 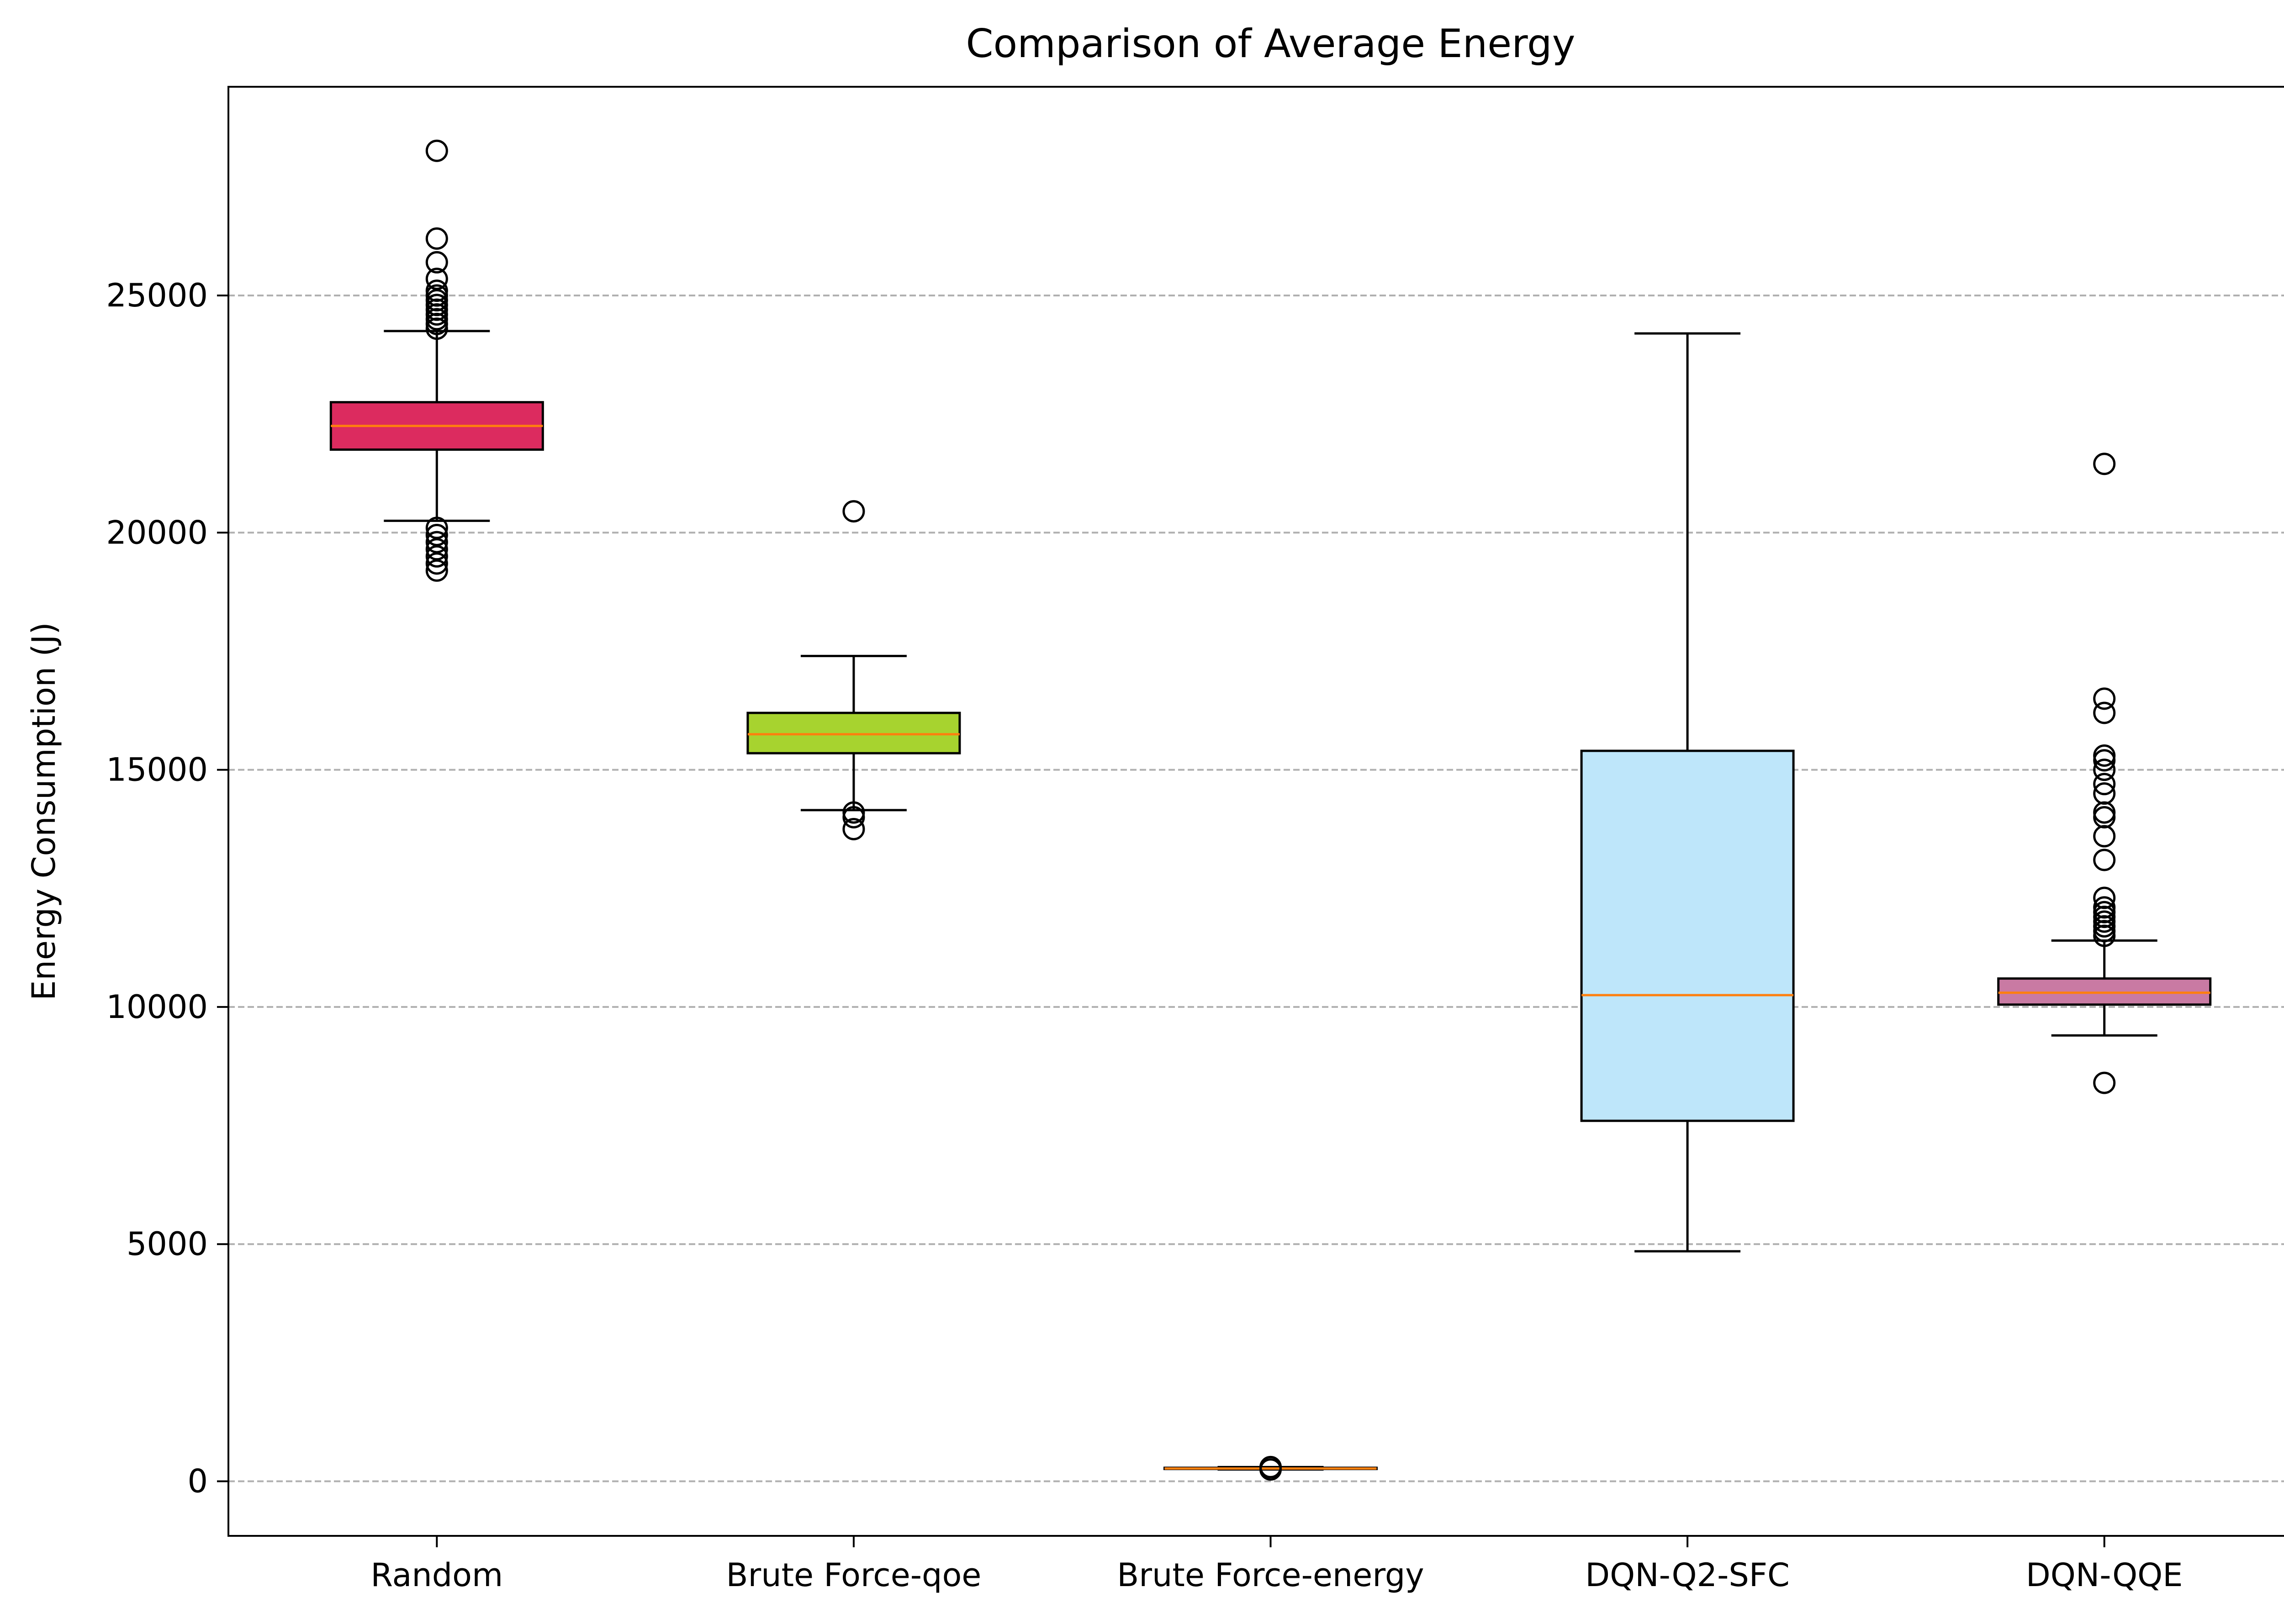 I want to click on y-tick-label: 20000, so click(x=157, y=532).